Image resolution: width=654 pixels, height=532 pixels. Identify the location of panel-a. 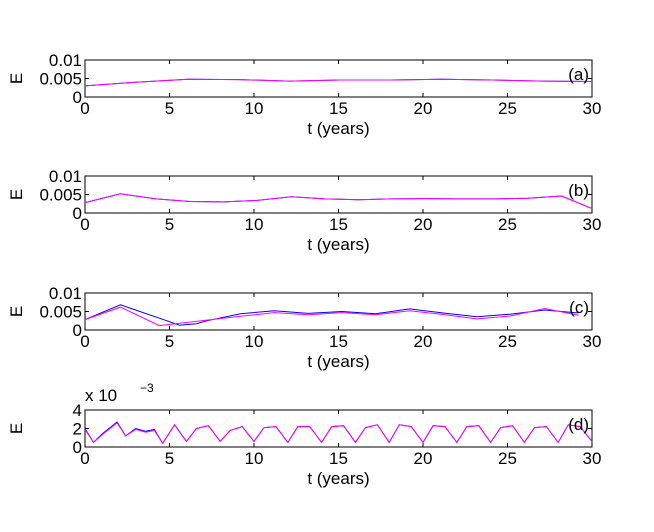
(338, 78).